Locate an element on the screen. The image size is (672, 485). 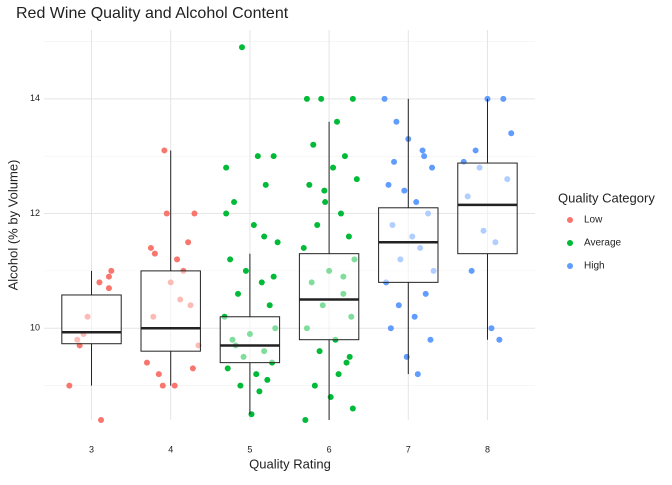
legend-label: Average is located at coordinates (603, 243).